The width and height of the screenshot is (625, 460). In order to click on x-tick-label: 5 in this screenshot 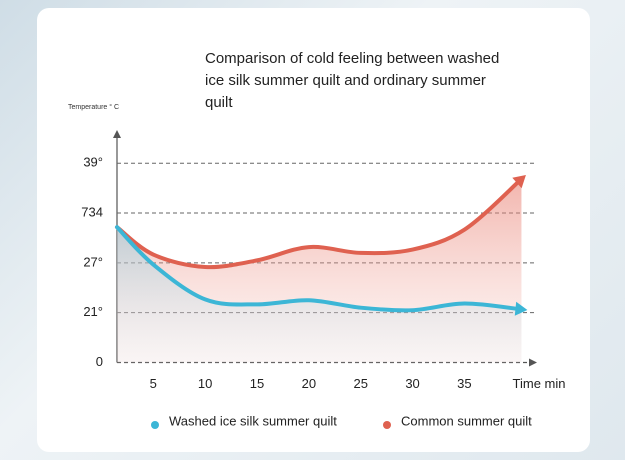, I will do `click(153, 383)`.